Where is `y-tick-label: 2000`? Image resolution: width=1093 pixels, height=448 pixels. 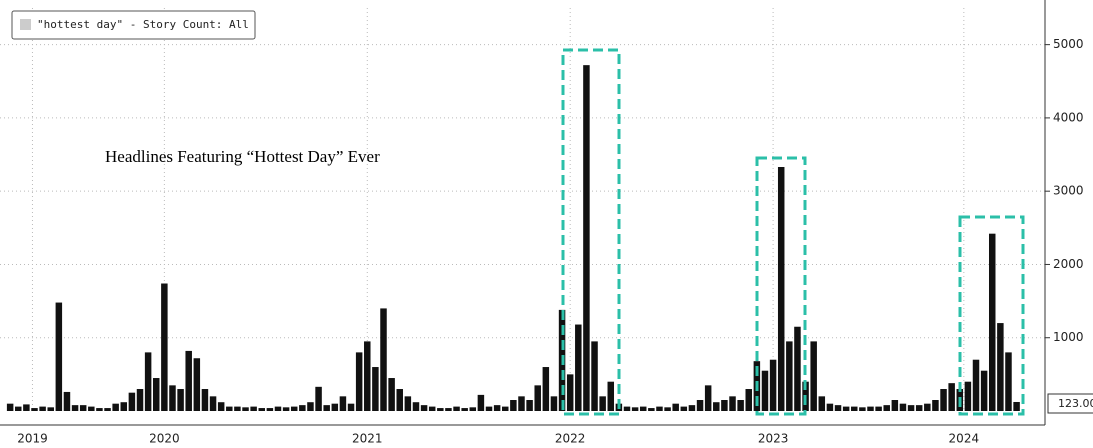
y-tick-label: 2000 is located at coordinates (1068, 264).